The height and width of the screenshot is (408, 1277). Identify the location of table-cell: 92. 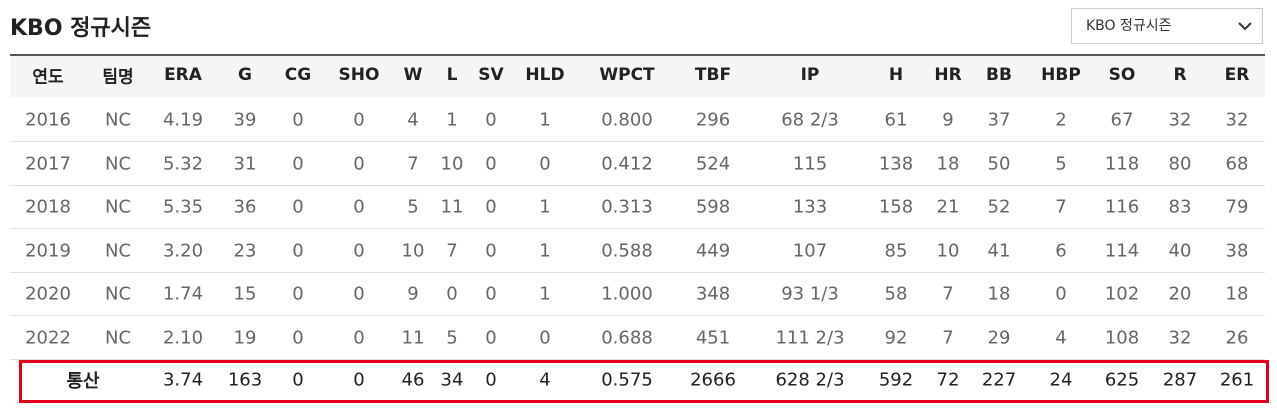
(896, 337).